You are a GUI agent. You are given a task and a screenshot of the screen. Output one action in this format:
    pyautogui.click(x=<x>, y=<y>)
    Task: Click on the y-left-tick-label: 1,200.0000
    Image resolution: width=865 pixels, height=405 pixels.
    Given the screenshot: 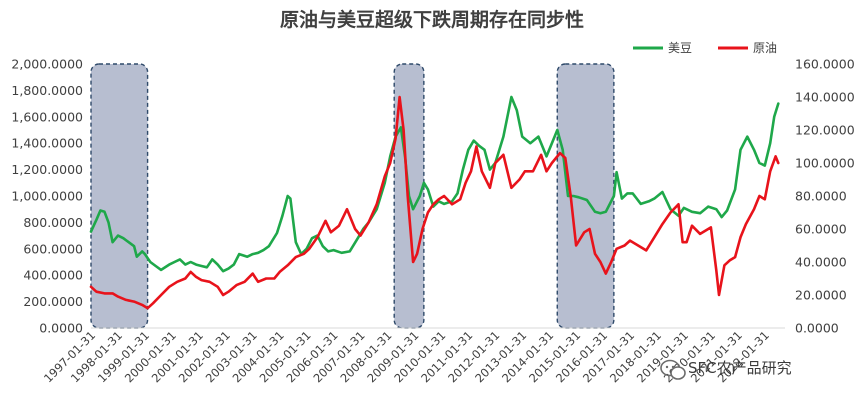 What is the action you would take?
    pyautogui.click(x=47, y=169)
    